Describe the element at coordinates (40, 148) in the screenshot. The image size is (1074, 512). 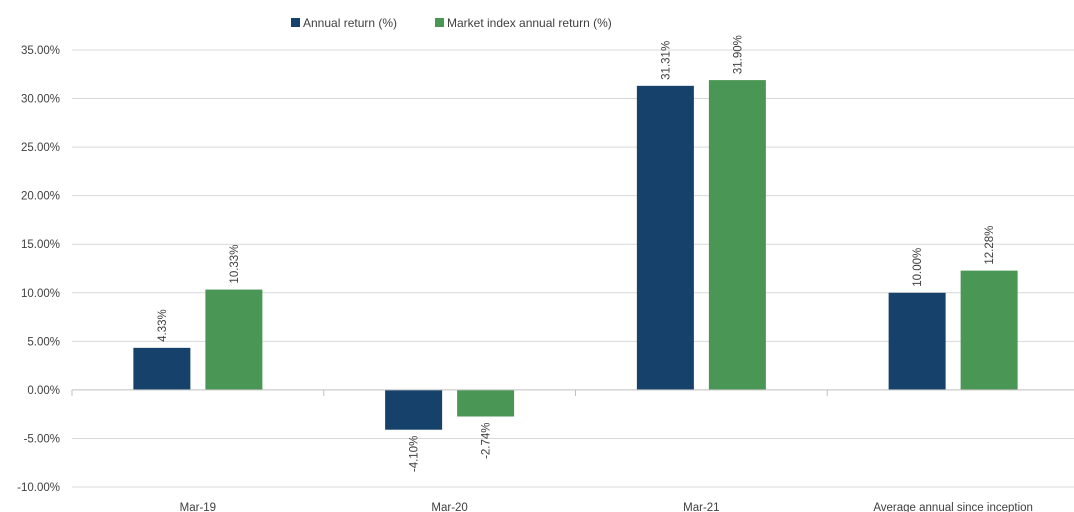
I see `y-tick-label: 25.00%` at that location.